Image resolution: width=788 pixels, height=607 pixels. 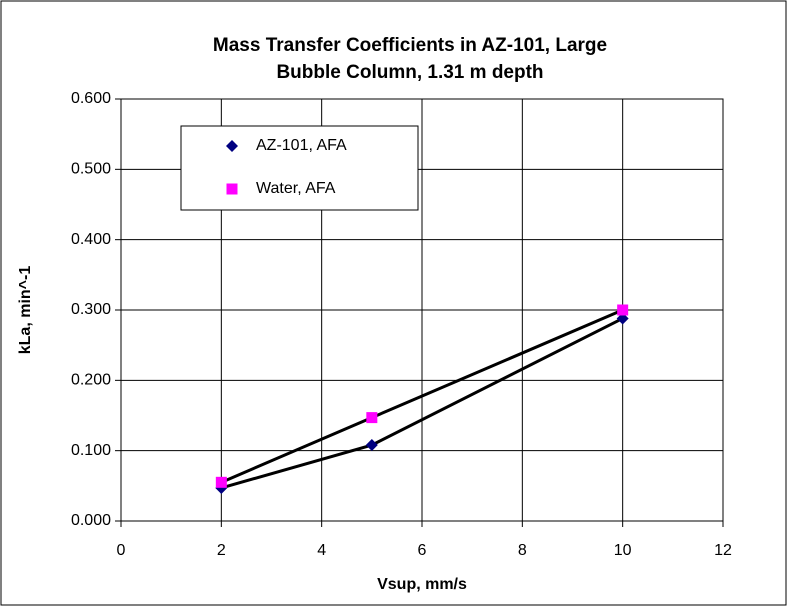 What do you see at coordinates (121, 550) in the screenshot?
I see `x-tick-label: 0` at bounding box center [121, 550].